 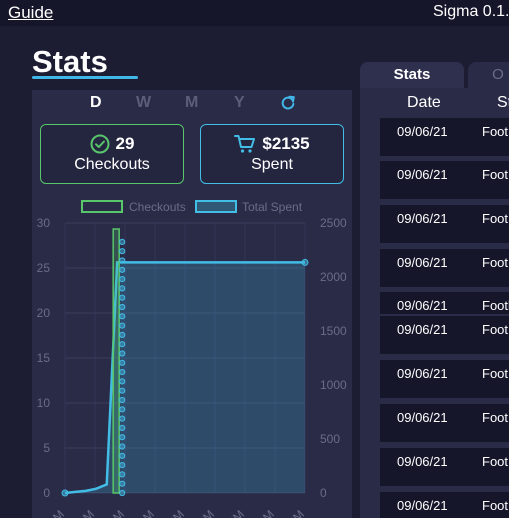 I want to click on y-left-tick-label: 0, so click(x=46, y=493).